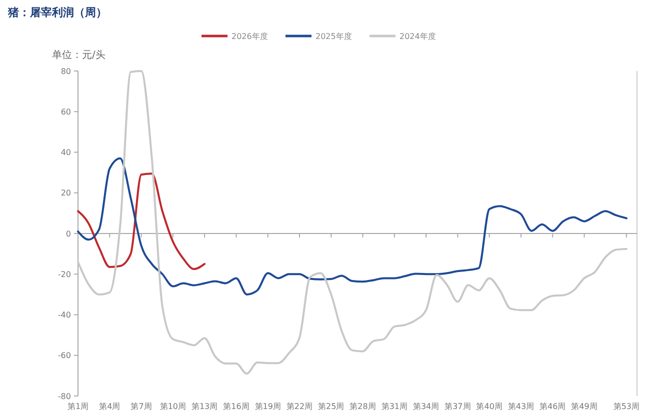  Describe the element at coordinates (109, 406) in the screenshot. I see `x-tick-label: 第4周` at that location.